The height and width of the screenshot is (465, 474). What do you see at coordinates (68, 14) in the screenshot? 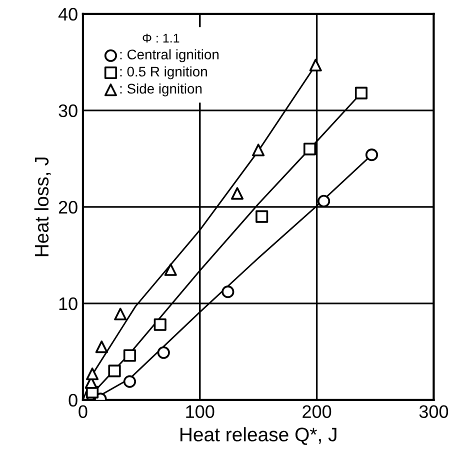
I see `y-tick-label: 40` at bounding box center [68, 14].